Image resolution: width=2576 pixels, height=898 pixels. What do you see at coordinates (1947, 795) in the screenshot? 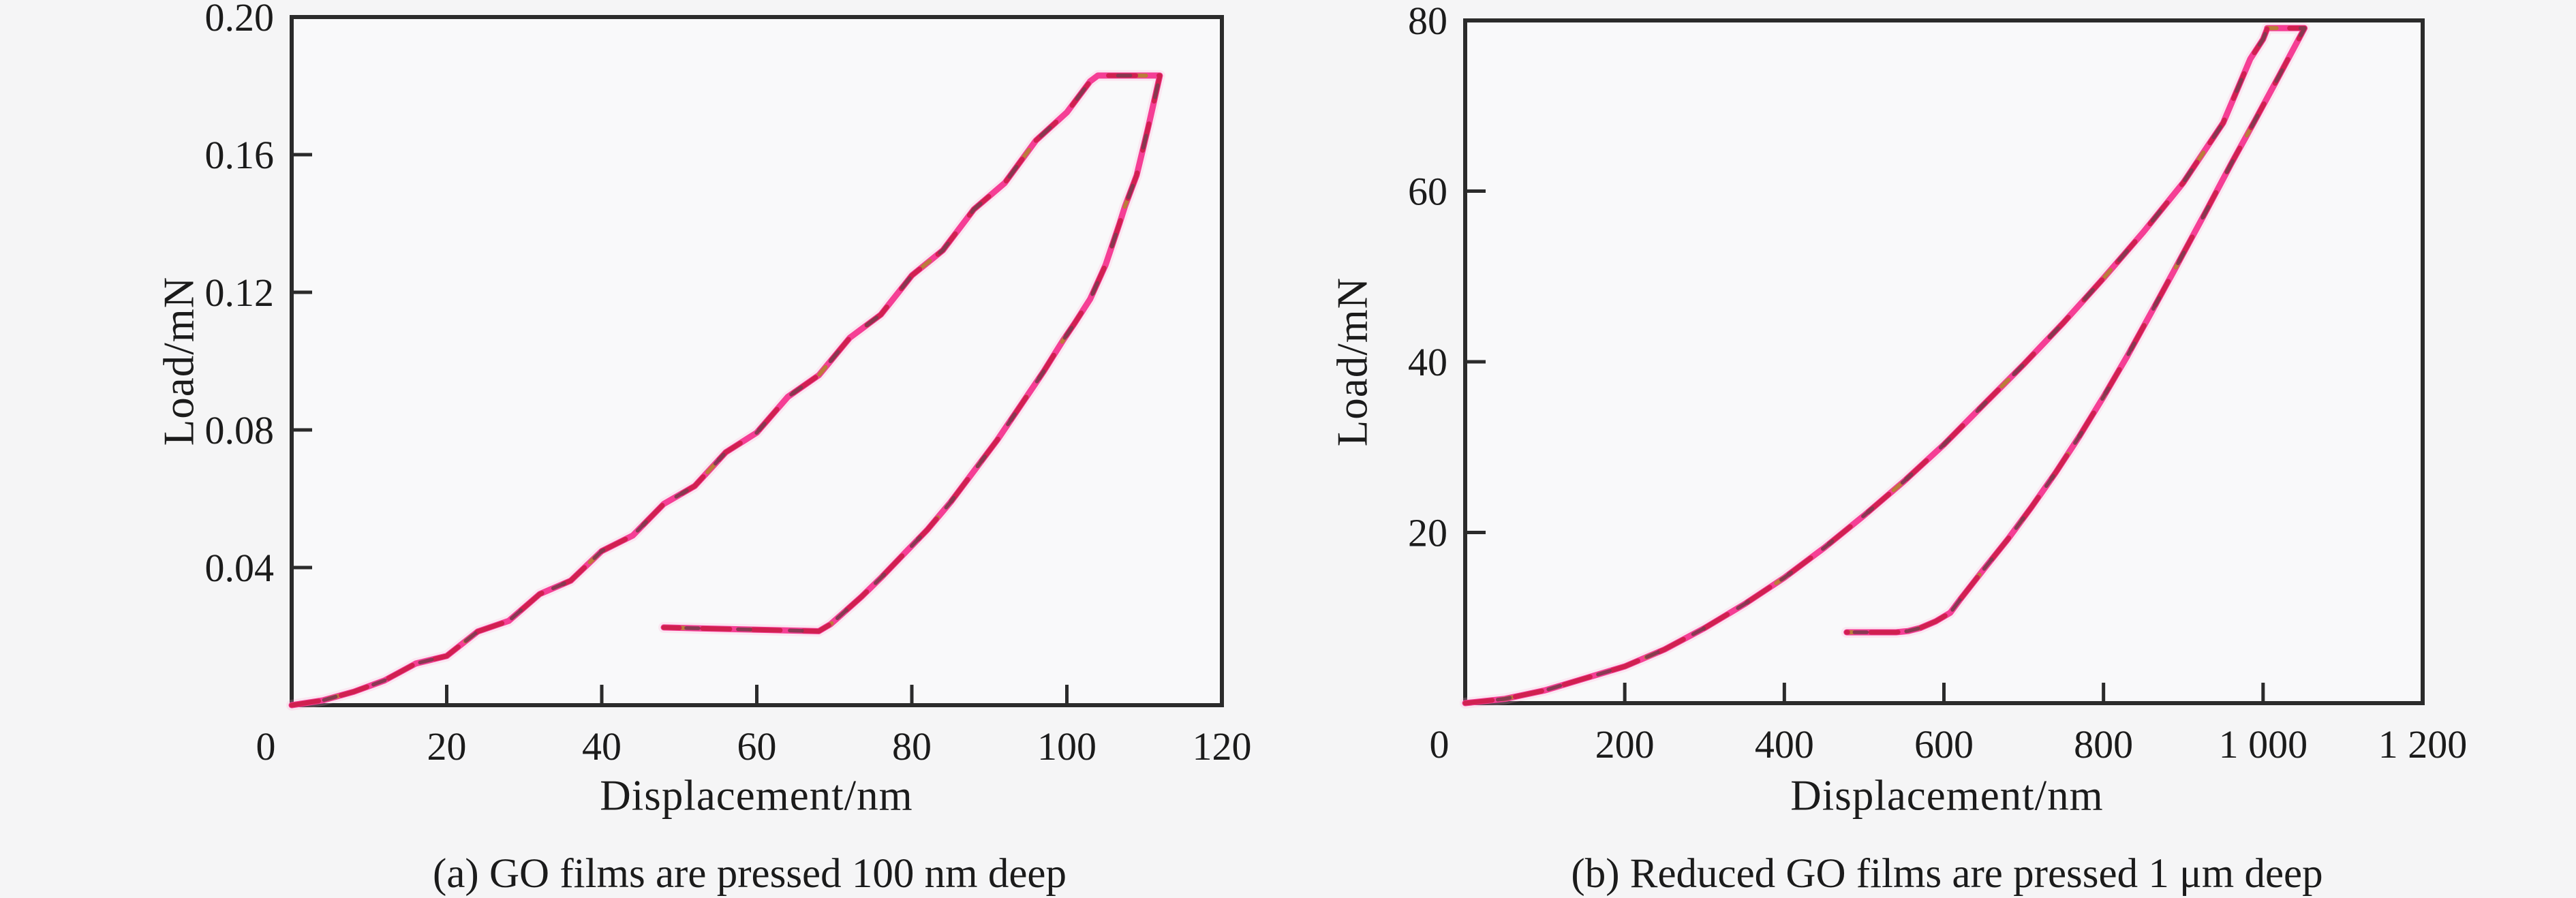
I see `x-axis-label-b: Displacement/nm` at bounding box center [1947, 795].